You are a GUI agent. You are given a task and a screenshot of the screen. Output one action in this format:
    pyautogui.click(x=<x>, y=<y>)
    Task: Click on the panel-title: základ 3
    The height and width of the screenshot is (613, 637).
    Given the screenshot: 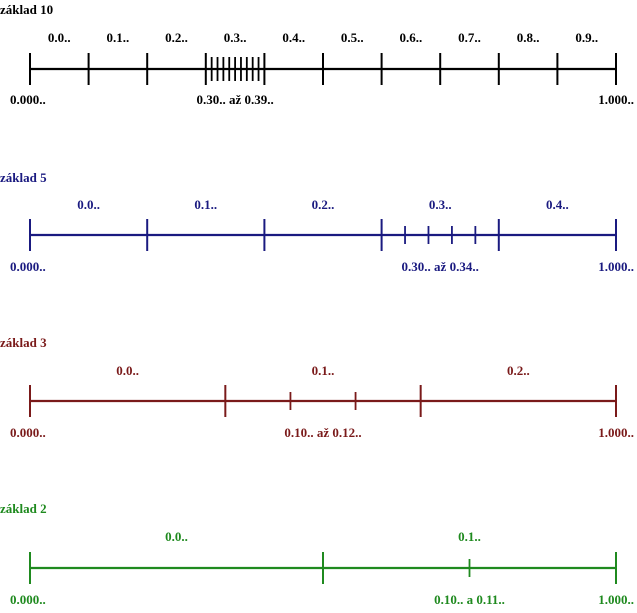 What is the action you would take?
    pyautogui.click(x=23, y=342)
    